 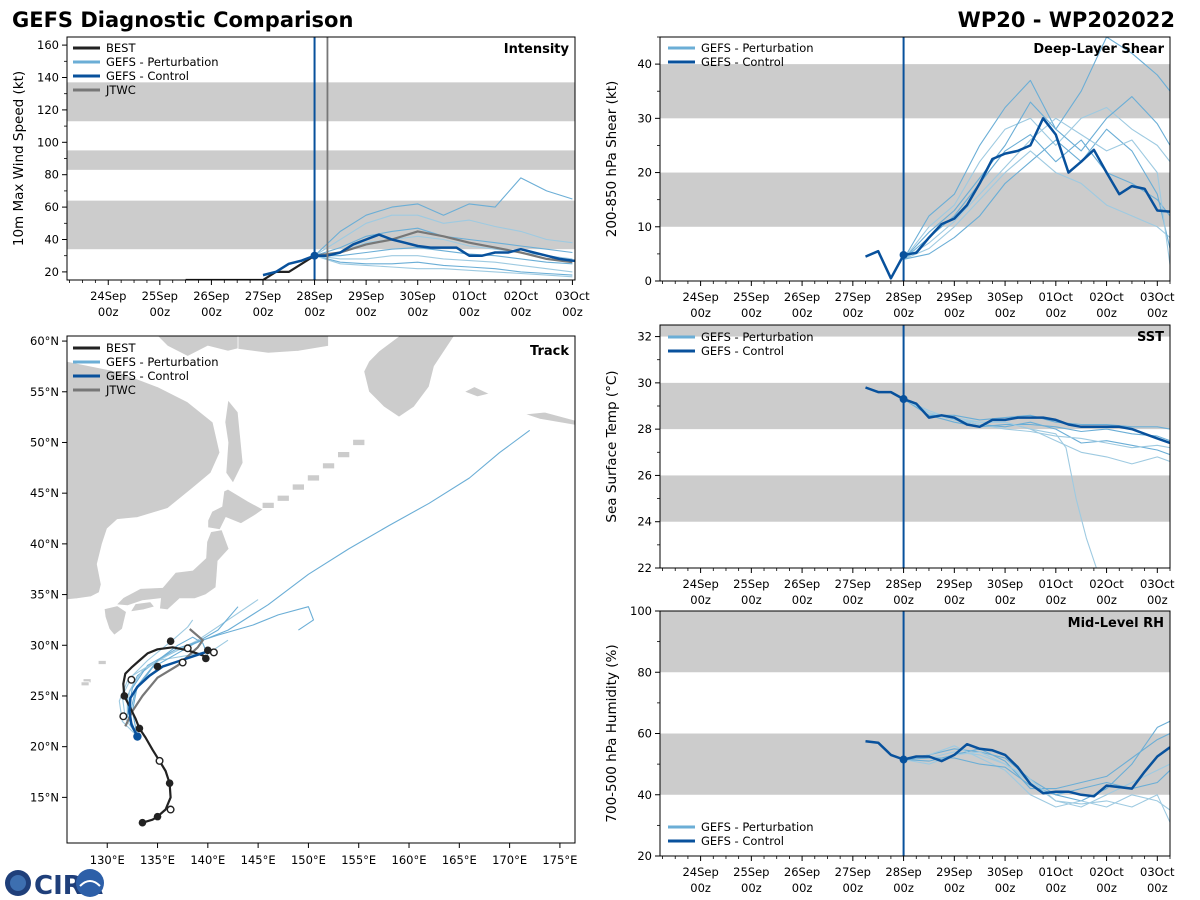 What do you see at coordinates (1017, 768) in the screenshot?
I see `rh-series-gefs-control` at bounding box center [1017, 768].